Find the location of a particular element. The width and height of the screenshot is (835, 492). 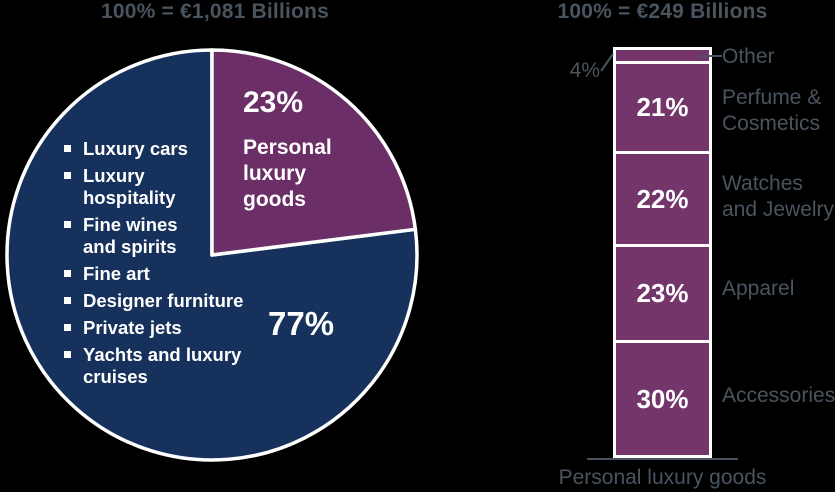

list-item-private-jets: Private jets is located at coordinates (154, 328).